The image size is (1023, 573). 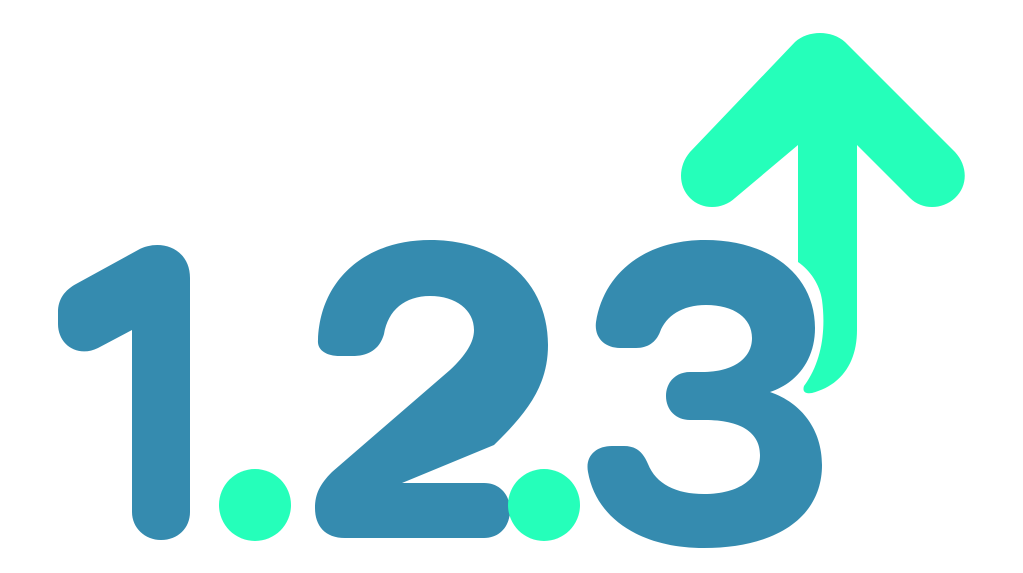 I want to click on digit-two, so click(x=431, y=389).